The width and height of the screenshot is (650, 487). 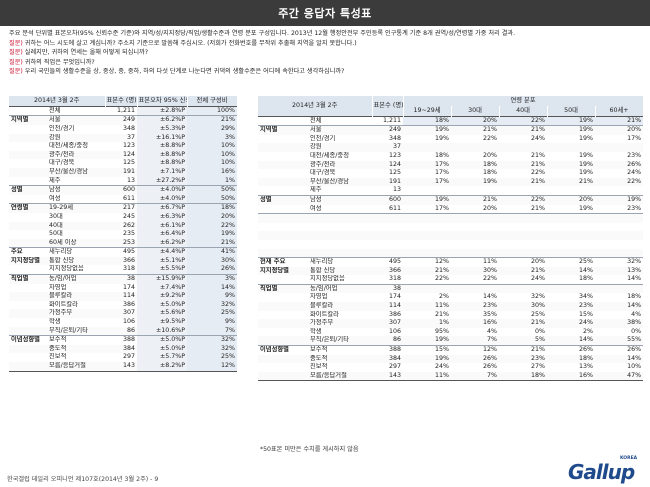 I want to click on title-bar: 주간 응답자 특성표, so click(x=325, y=13).